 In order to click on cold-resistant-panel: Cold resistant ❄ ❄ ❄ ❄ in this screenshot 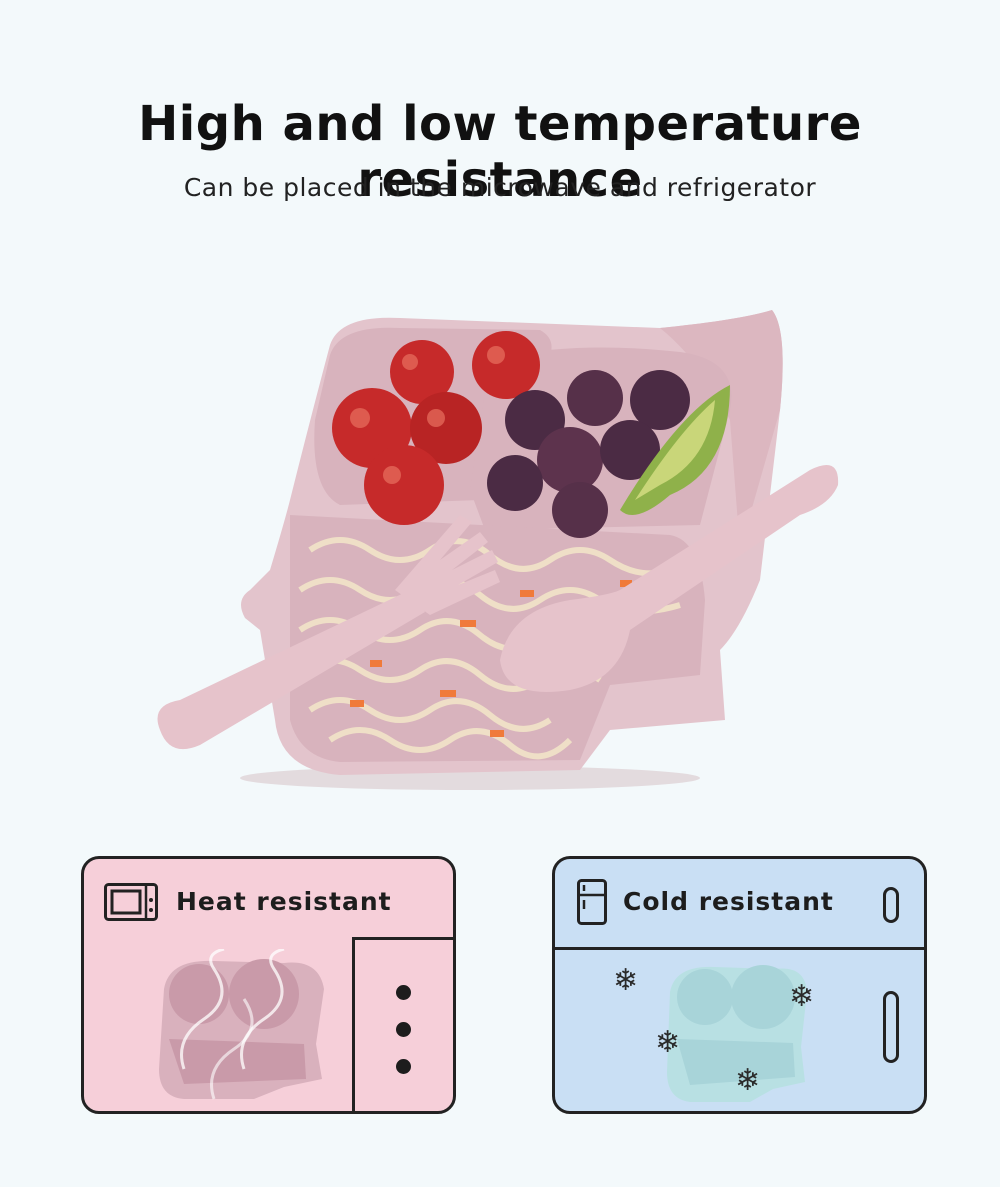, I will do `click(739, 985)`.